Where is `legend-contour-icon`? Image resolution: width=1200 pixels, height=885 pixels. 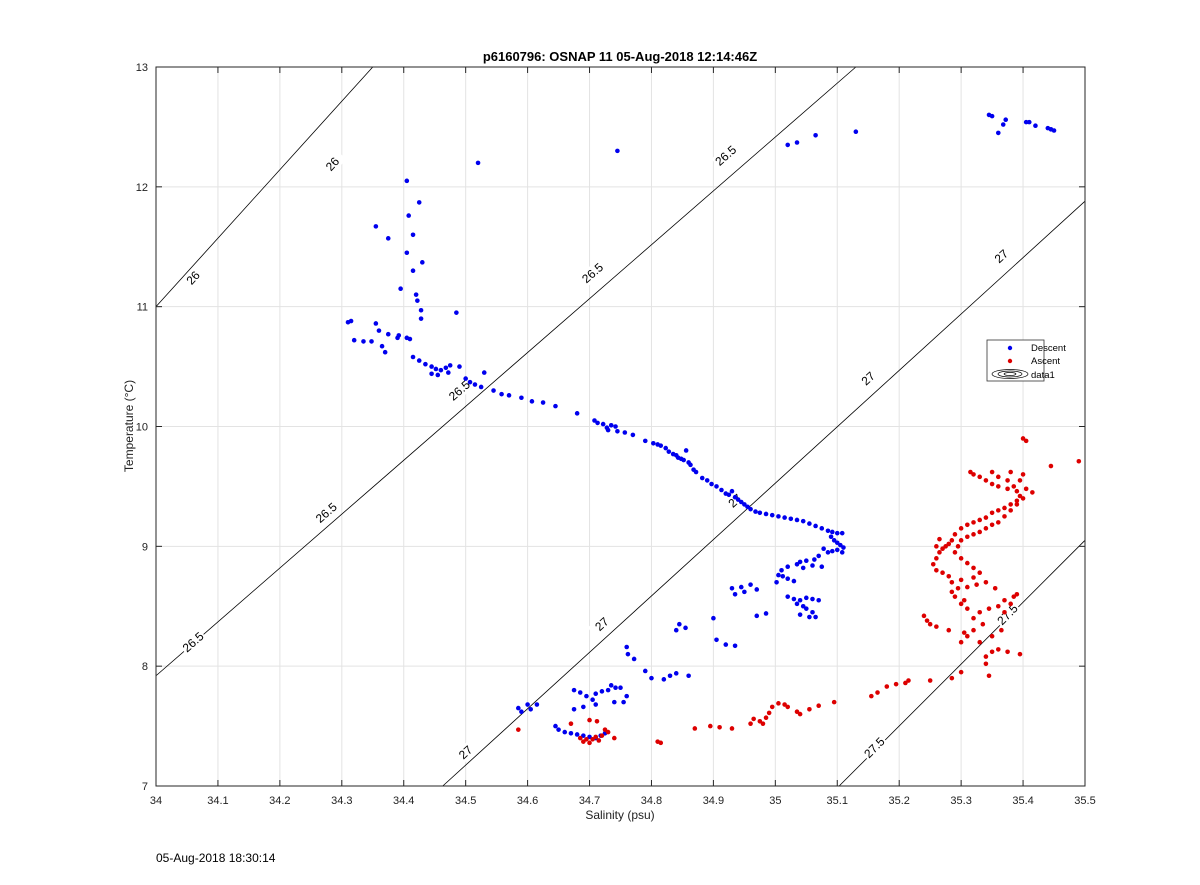 legend-contour-icon is located at coordinates (1010, 374).